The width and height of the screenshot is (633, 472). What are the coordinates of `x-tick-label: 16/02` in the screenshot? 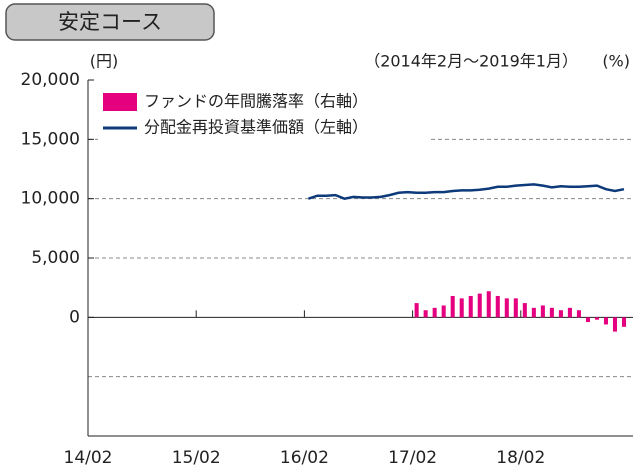 It's located at (304, 458).